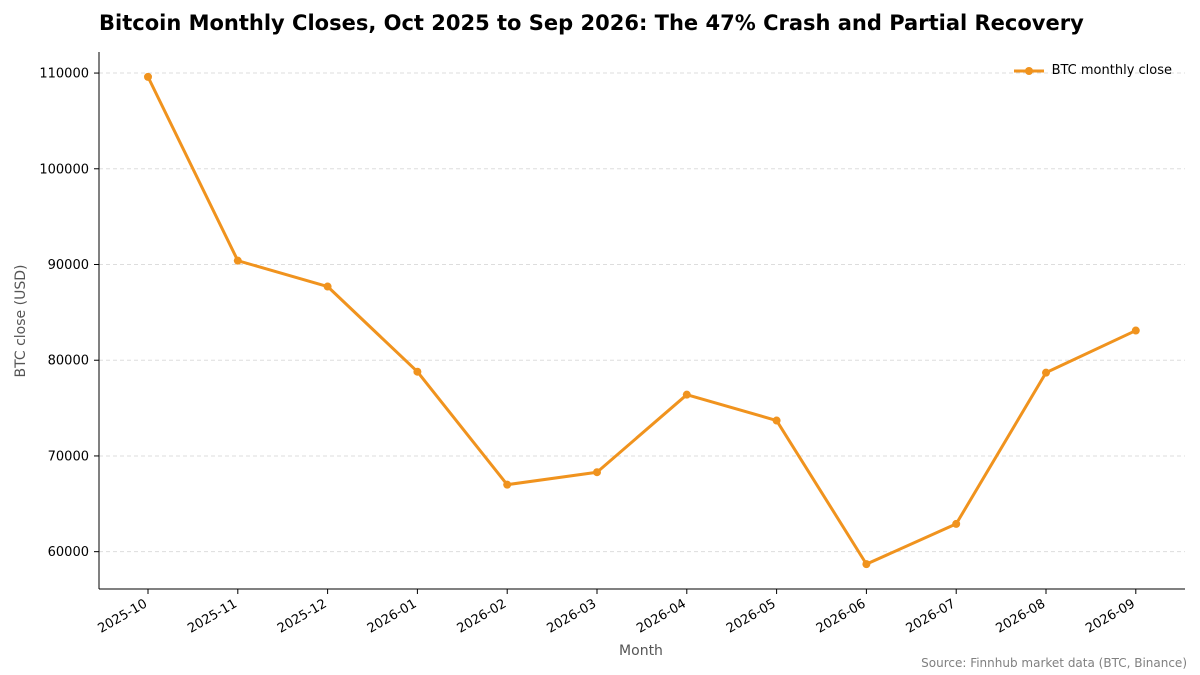  What do you see at coordinates (841, 616) in the screenshot?
I see `x-tick-label: 2026-06` at bounding box center [841, 616].